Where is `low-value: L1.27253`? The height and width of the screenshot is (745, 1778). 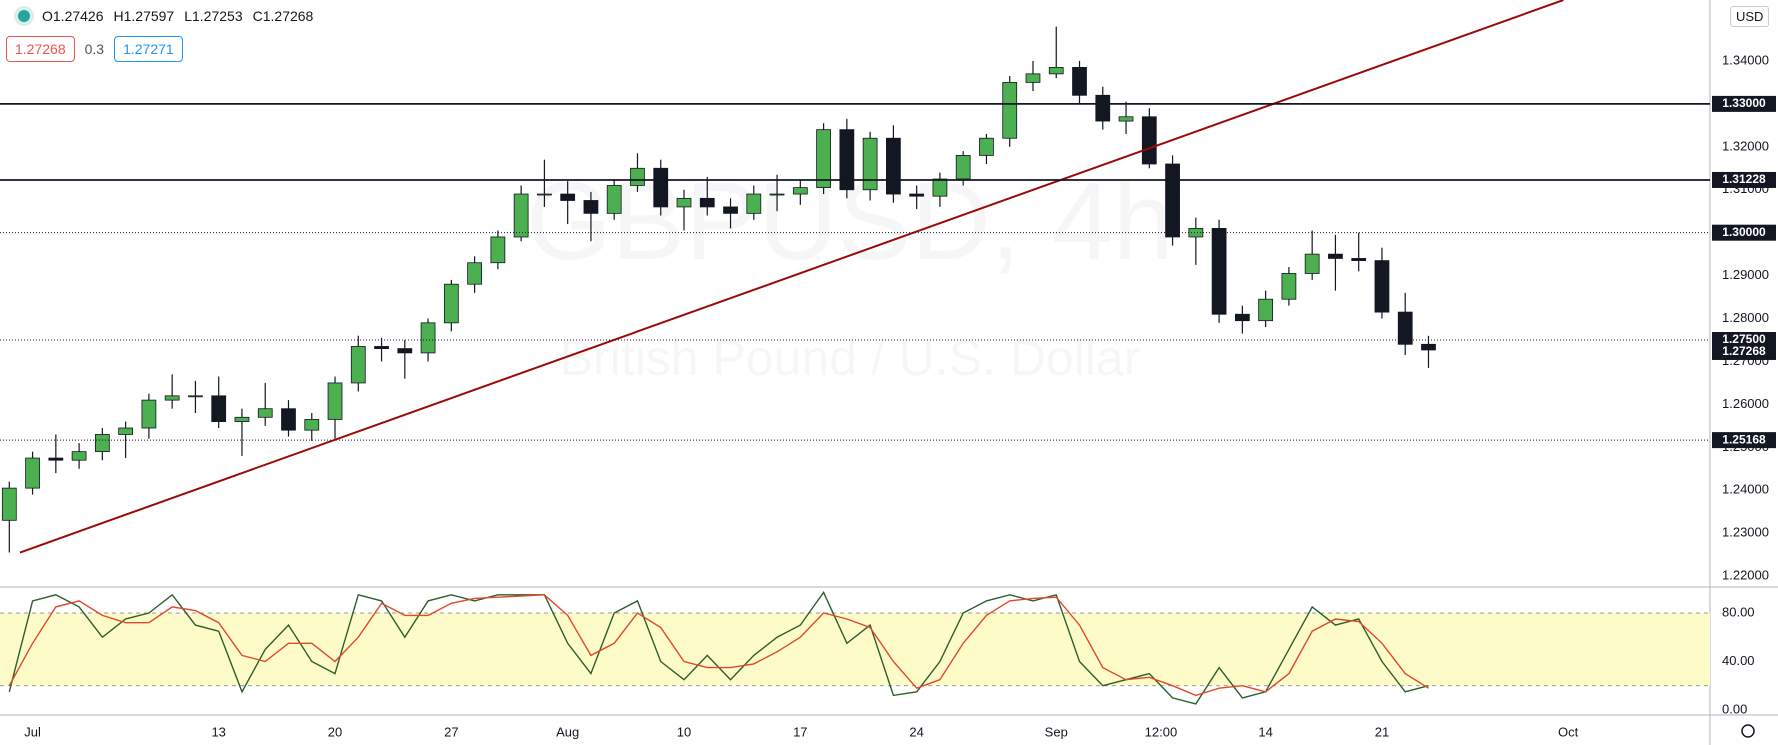 low-value: L1.27253 is located at coordinates (213, 16).